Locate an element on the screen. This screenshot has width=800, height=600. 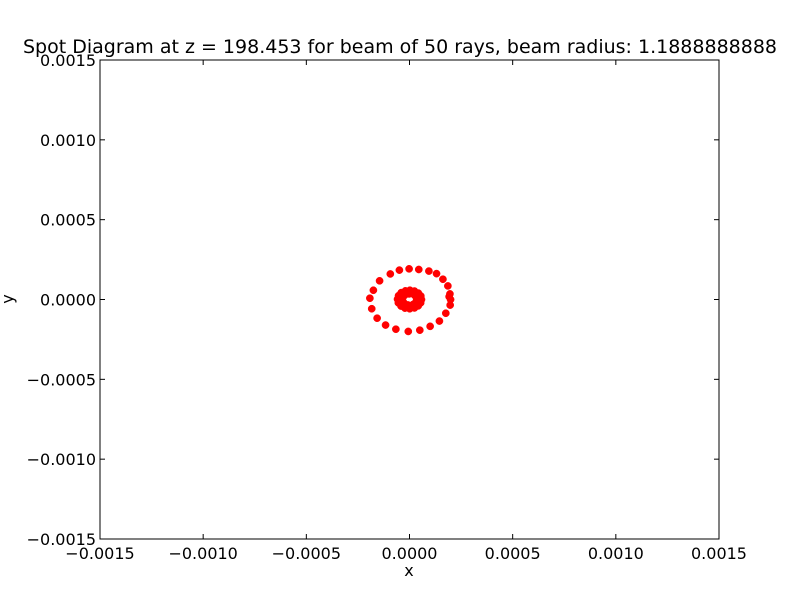
y-tick-label: 0.0010 is located at coordinates (68, 140).